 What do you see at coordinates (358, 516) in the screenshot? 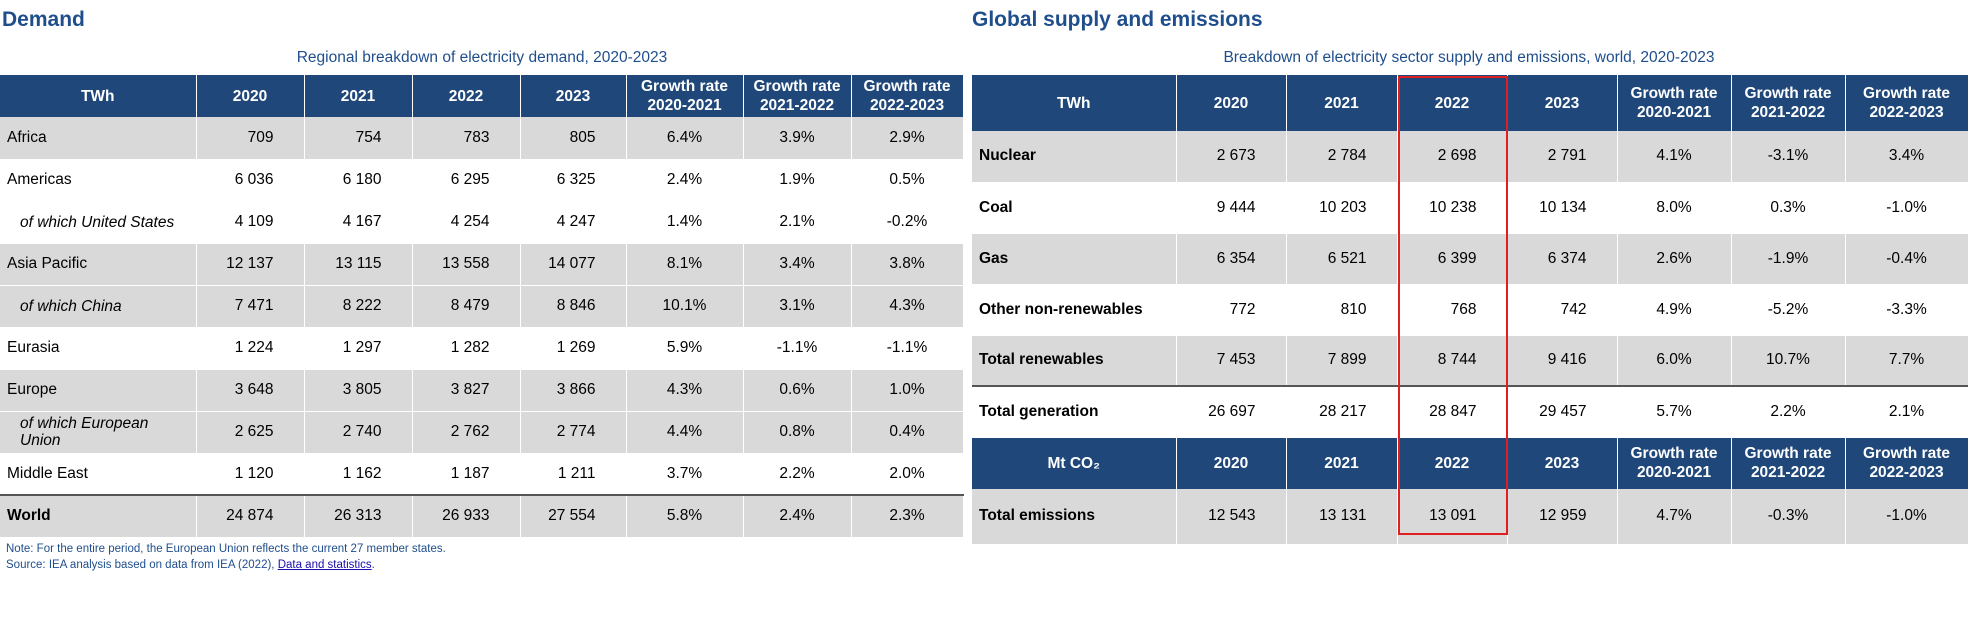
I see `value-cell: 26 313` at bounding box center [358, 516].